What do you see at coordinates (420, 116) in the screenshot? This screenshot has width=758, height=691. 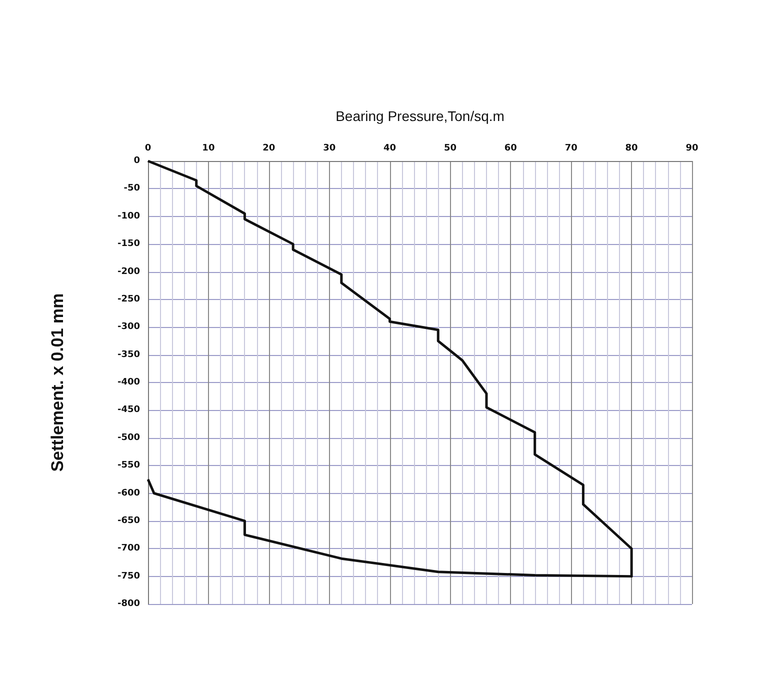 I see `x-axis-title: Bearing Pressure,Ton/sq.m` at bounding box center [420, 116].